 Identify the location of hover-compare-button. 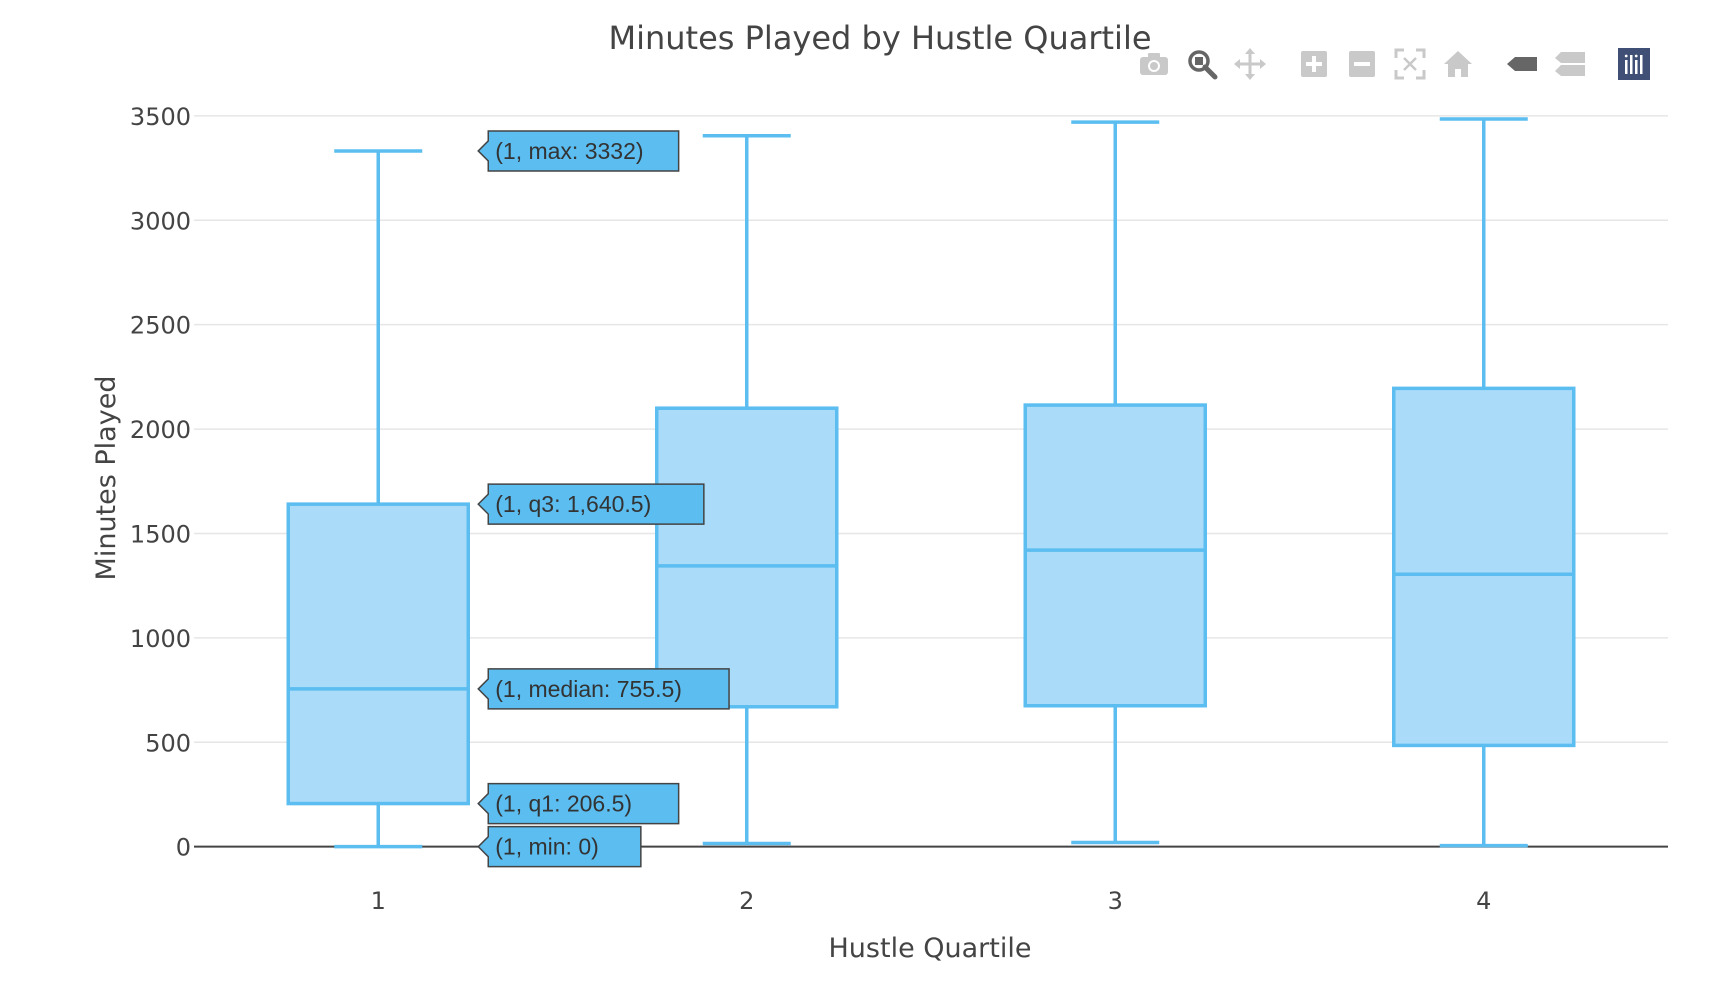
(1570, 64).